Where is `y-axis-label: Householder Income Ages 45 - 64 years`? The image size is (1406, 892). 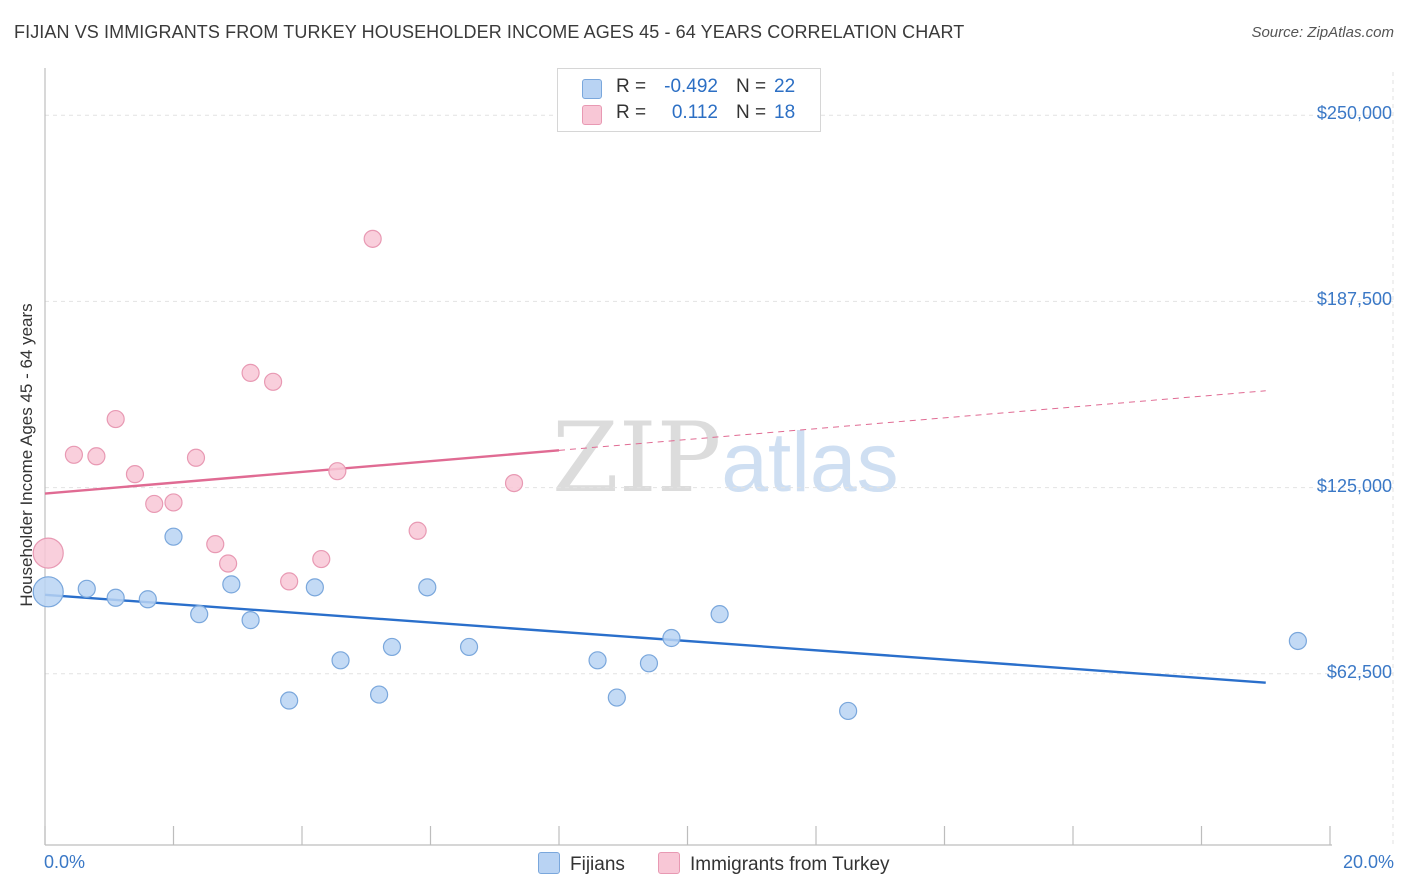
y-axis-label: Householder Income Ages 45 - 64 years is located at coordinates (26, 455).